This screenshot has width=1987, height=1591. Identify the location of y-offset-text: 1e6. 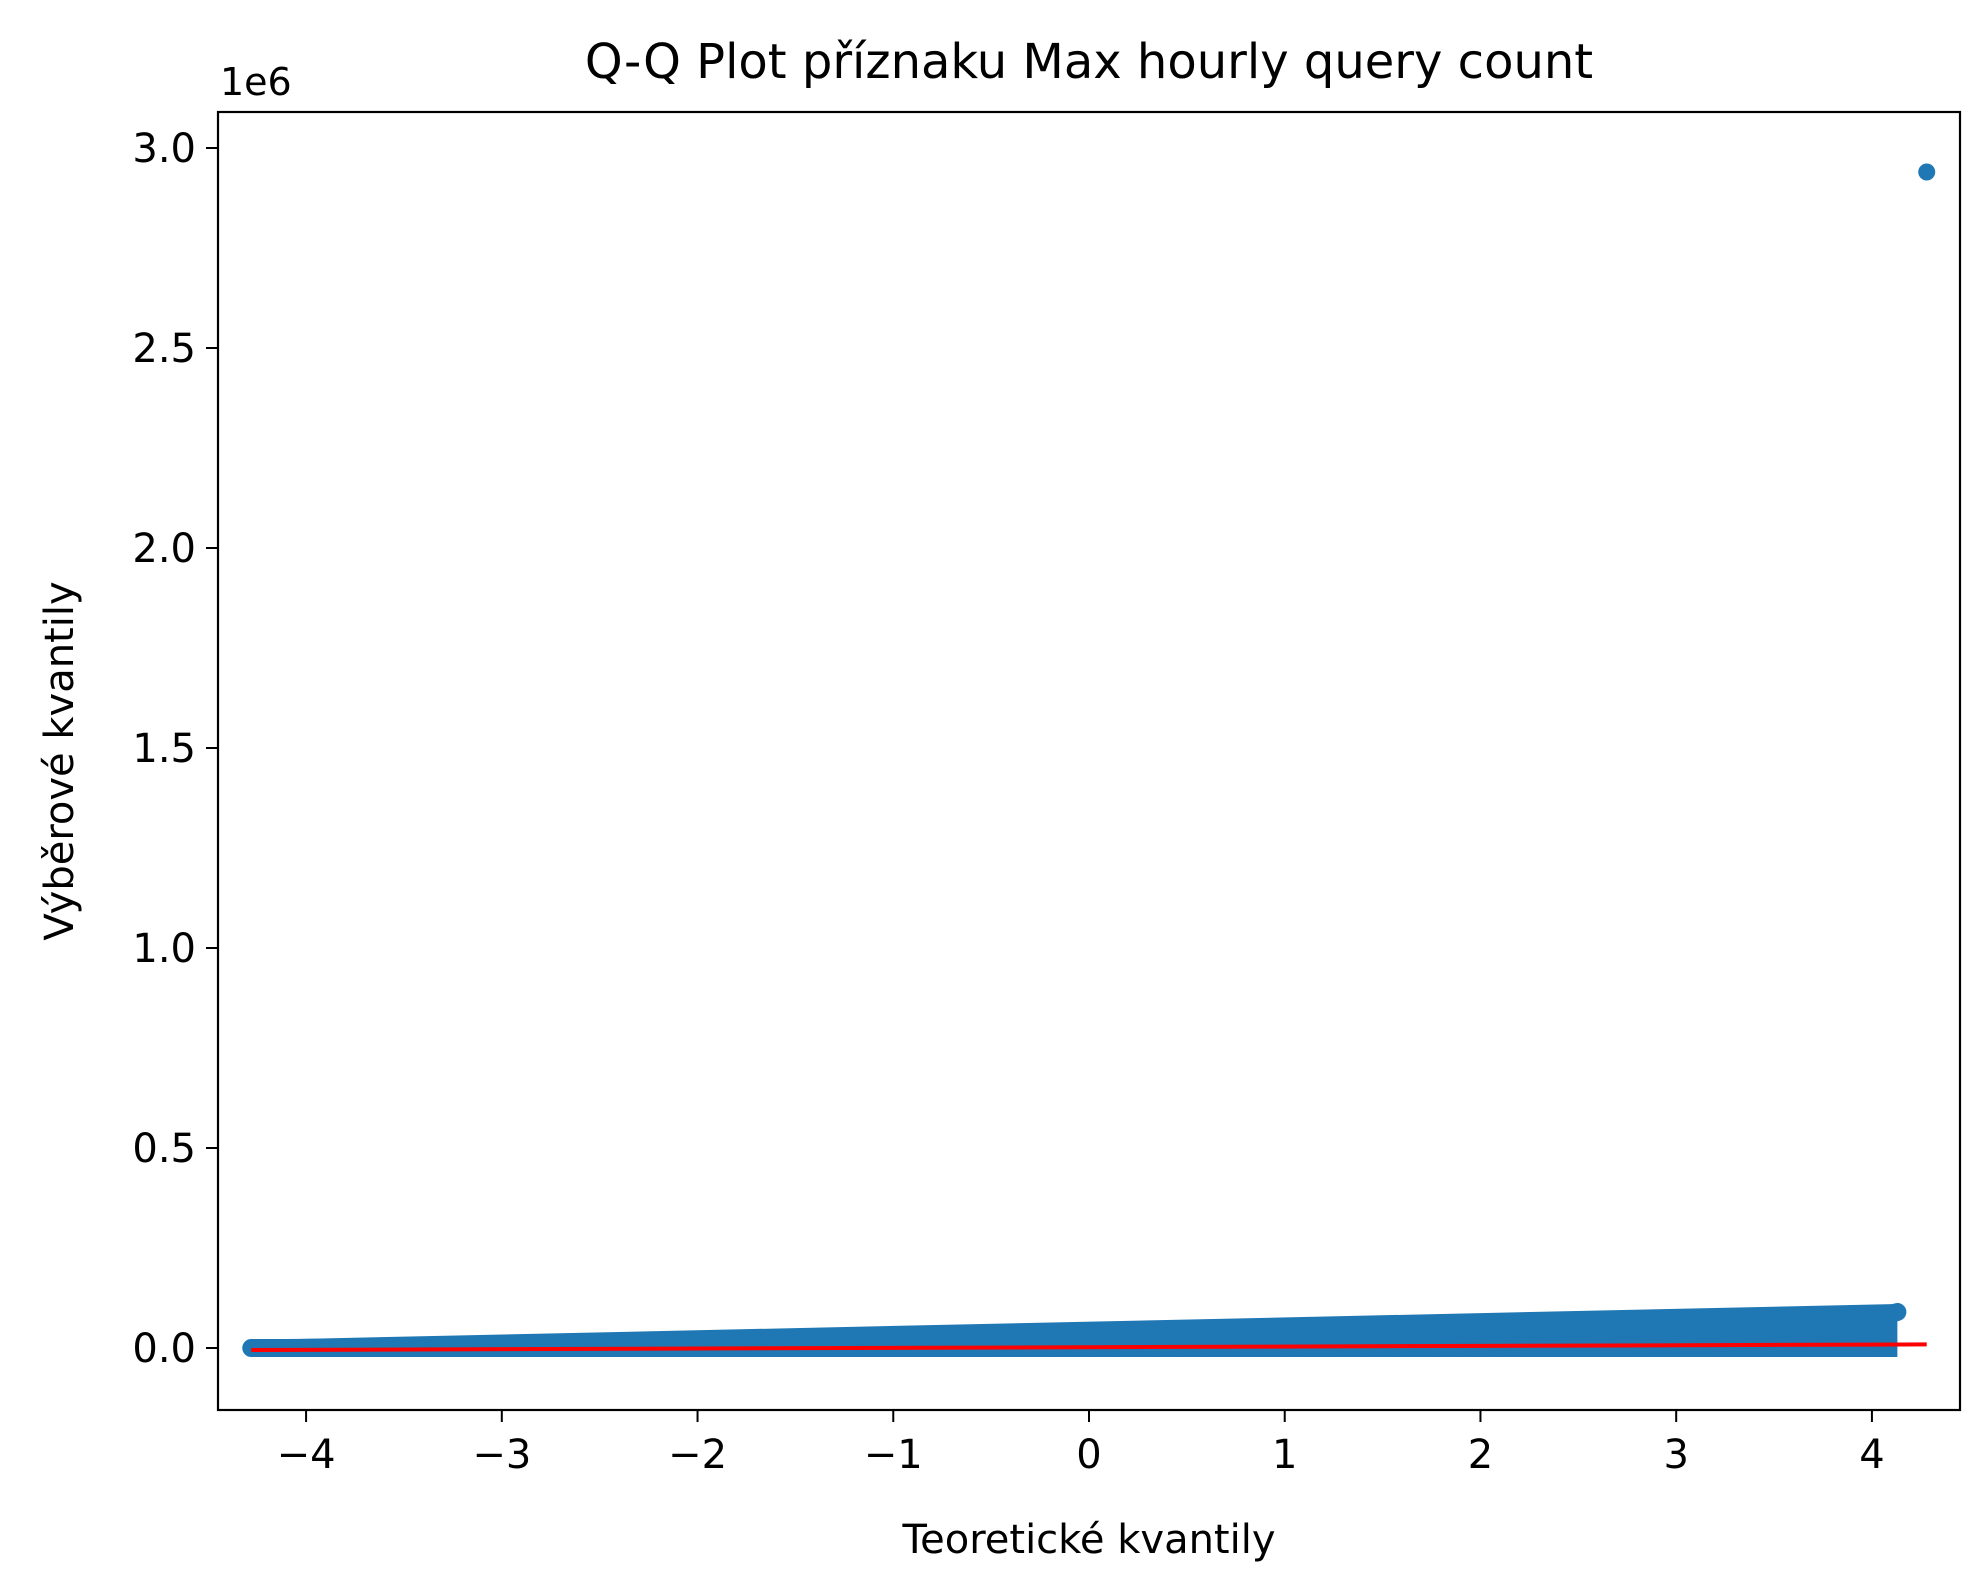
(256, 82).